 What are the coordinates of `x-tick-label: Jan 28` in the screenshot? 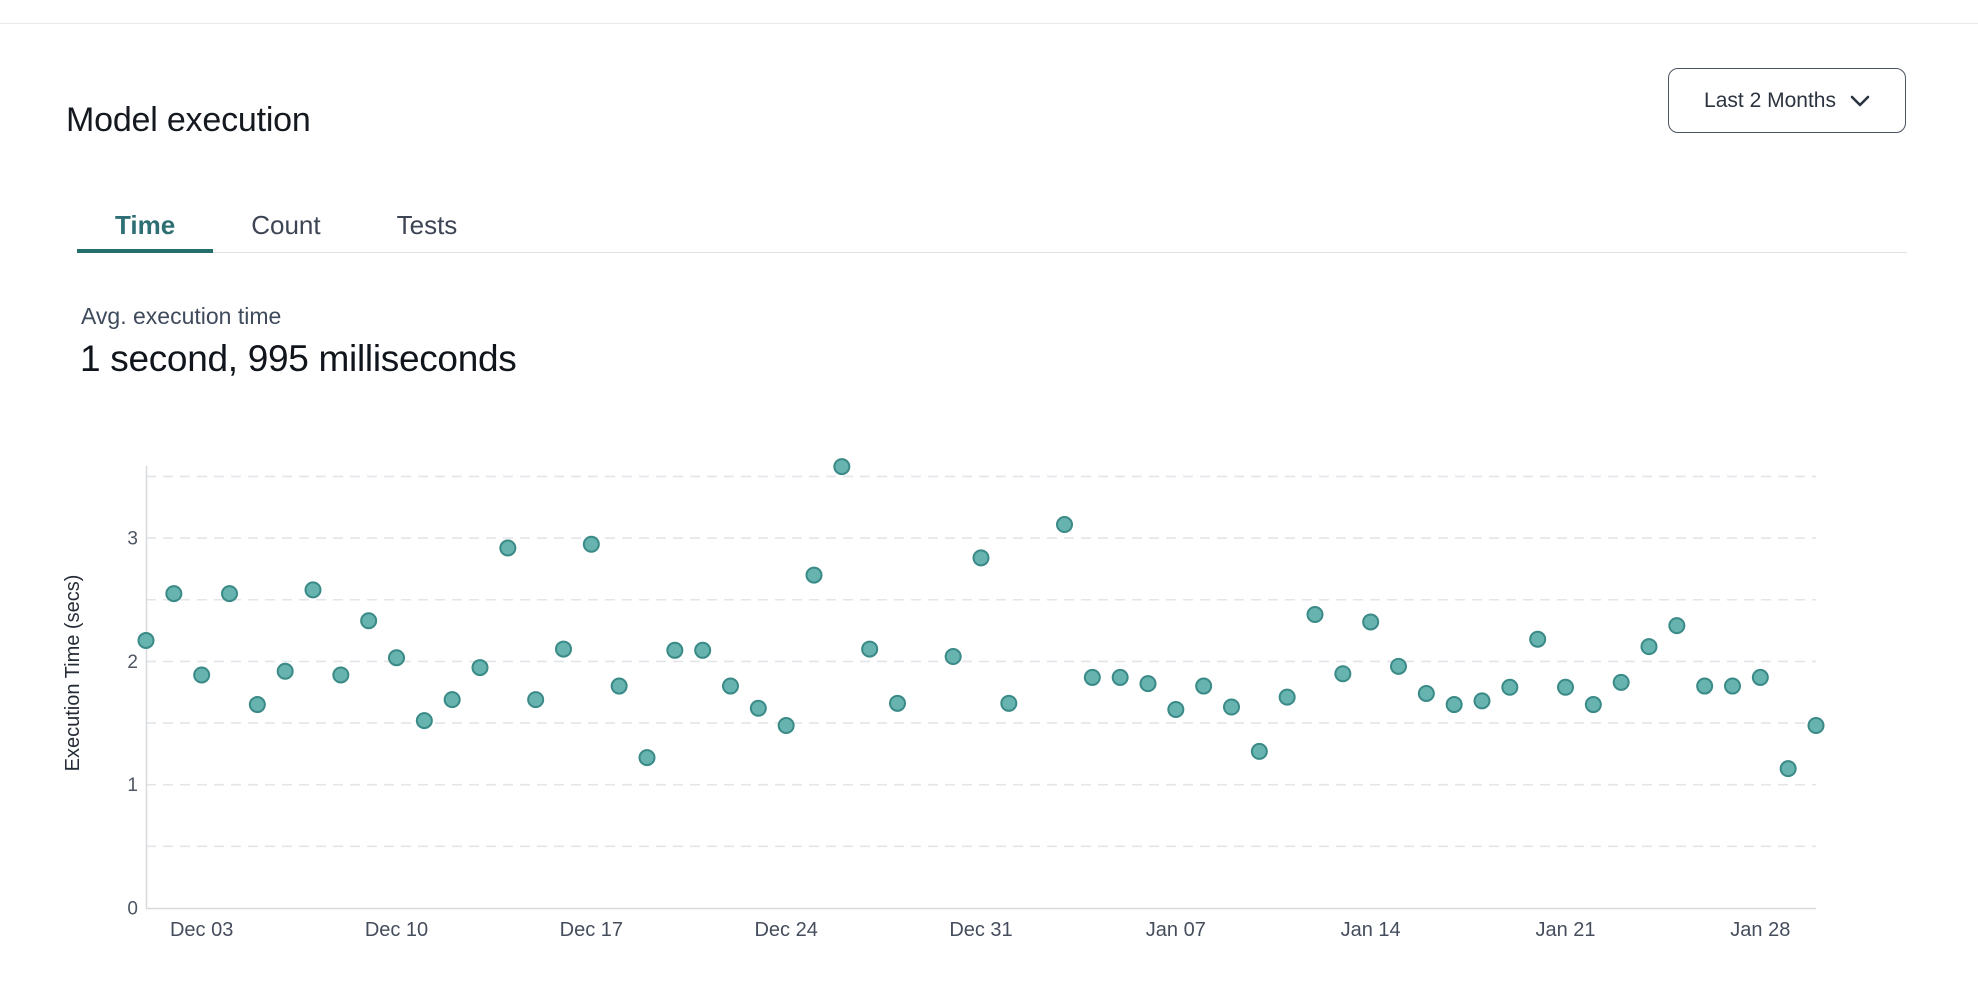 It's located at (1760, 930).